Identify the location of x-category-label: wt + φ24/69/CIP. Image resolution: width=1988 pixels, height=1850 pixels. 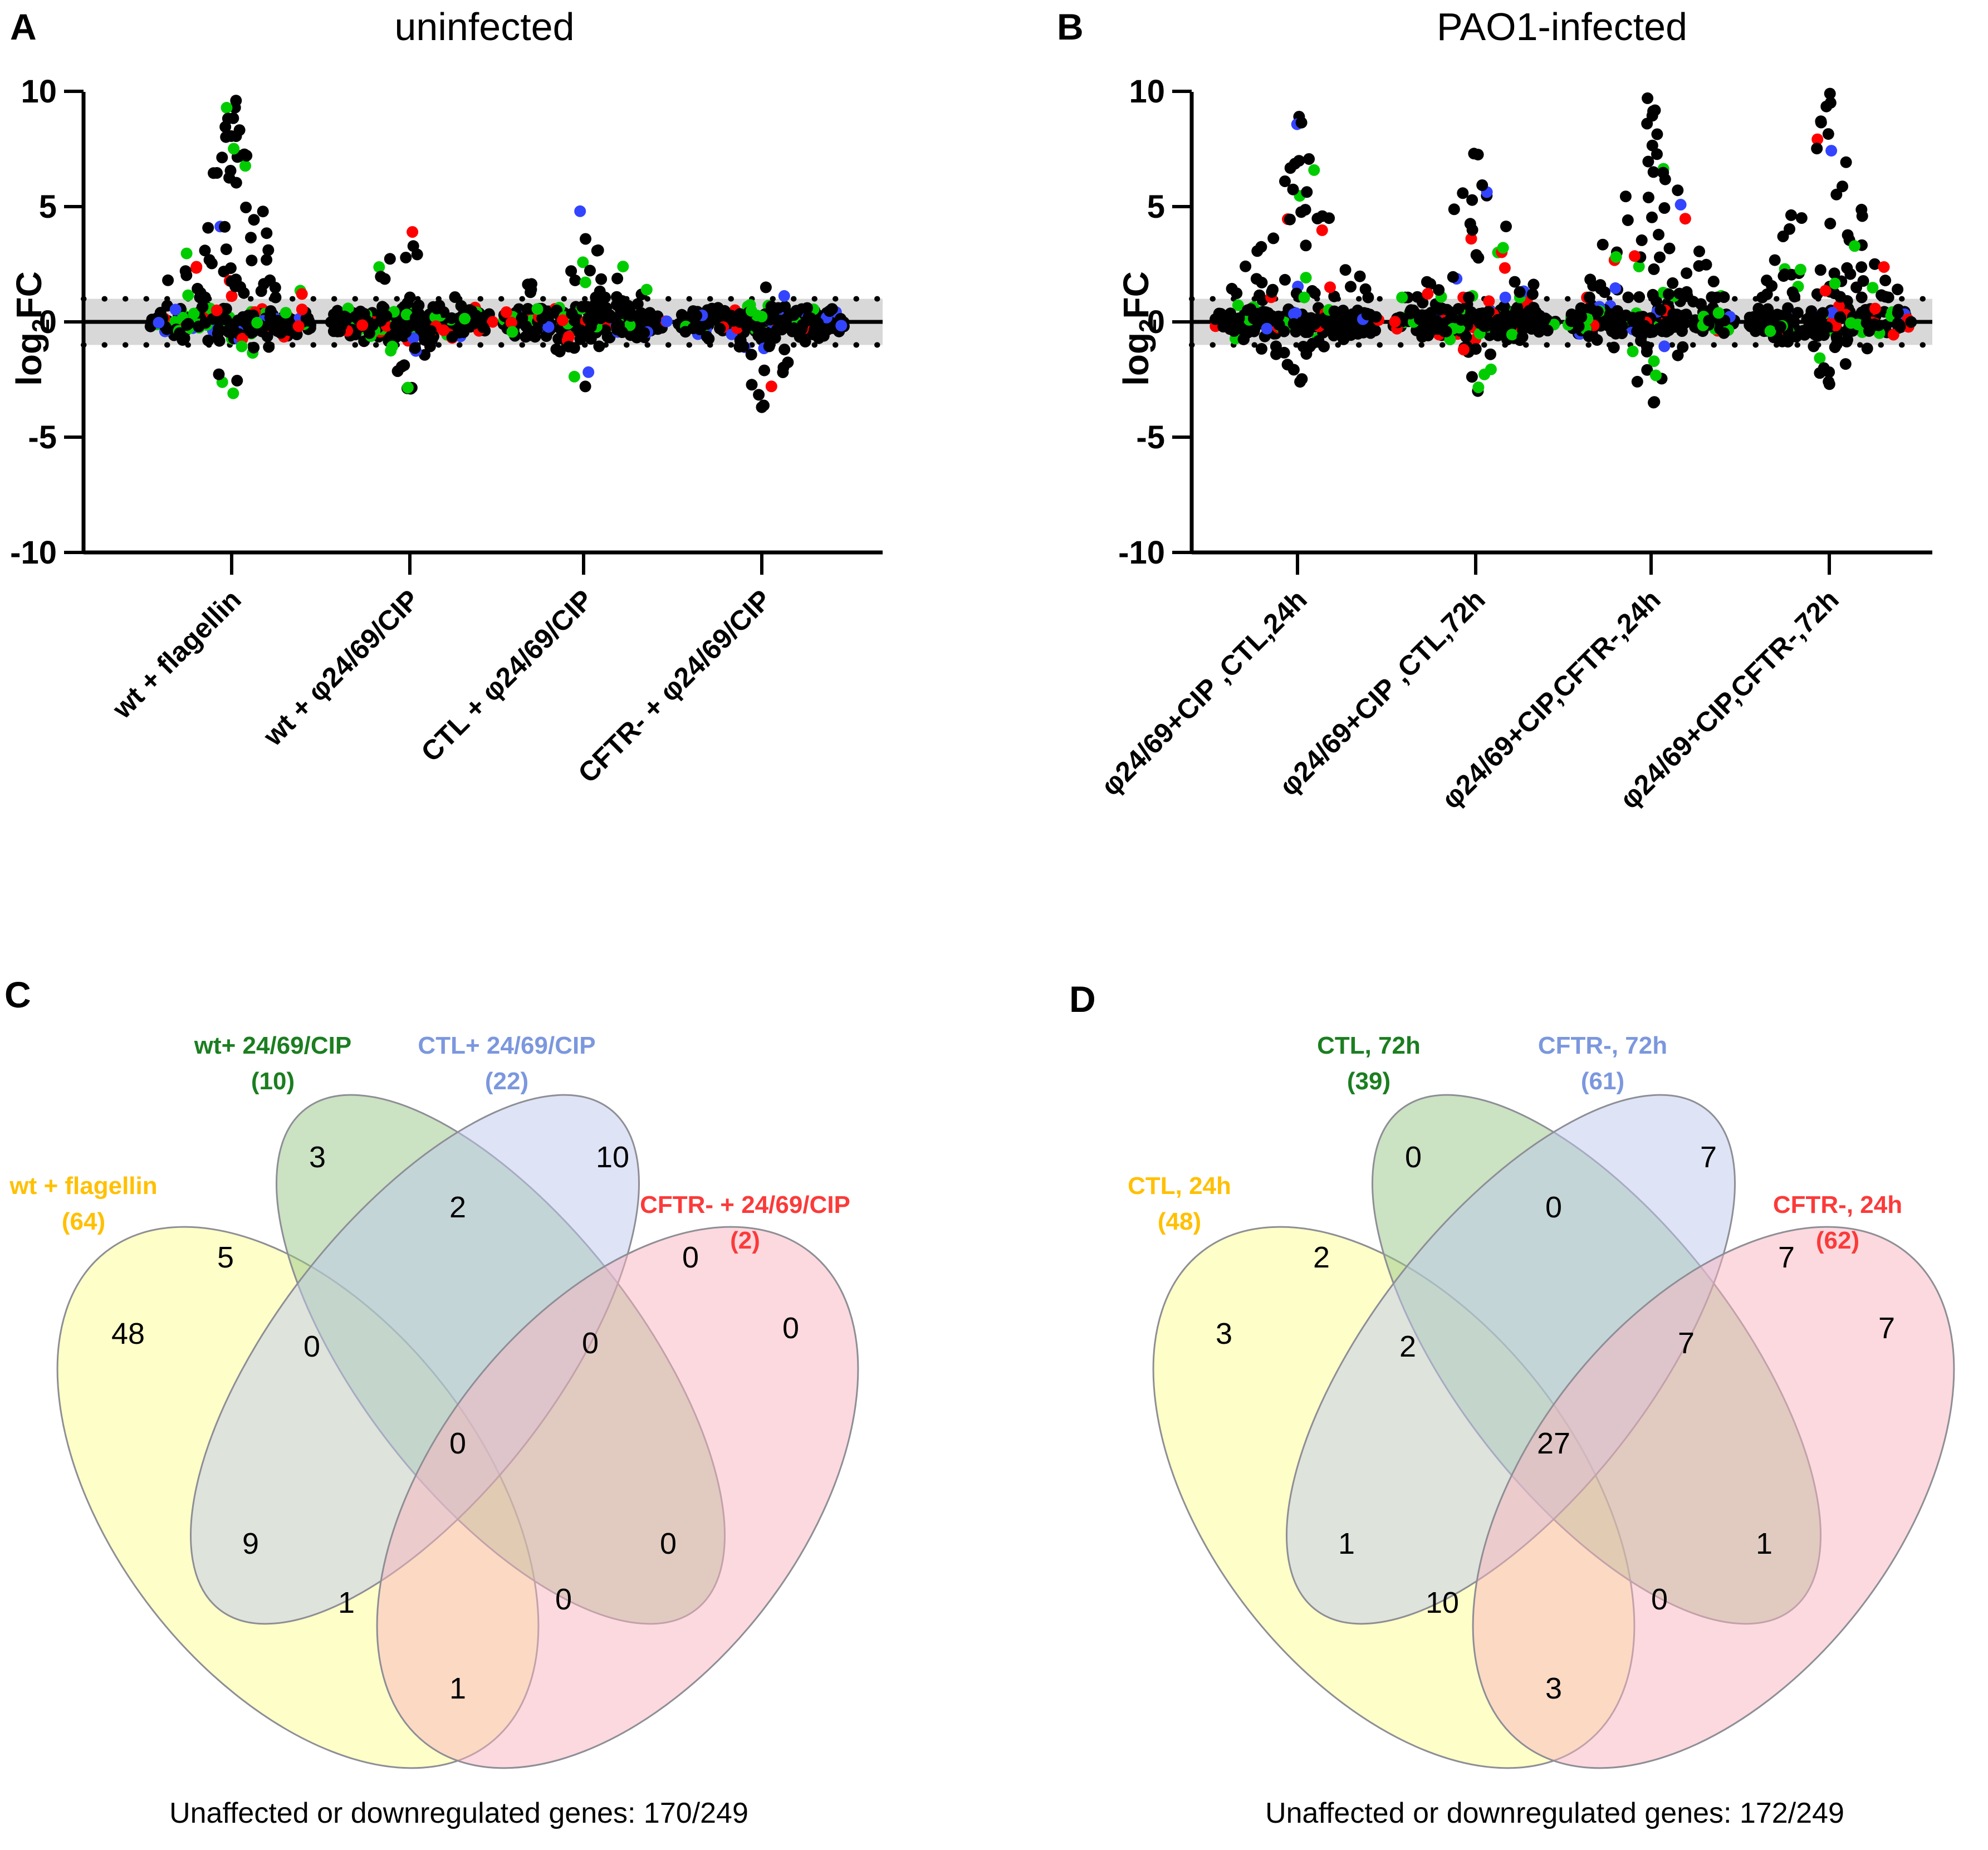
(341, 668).